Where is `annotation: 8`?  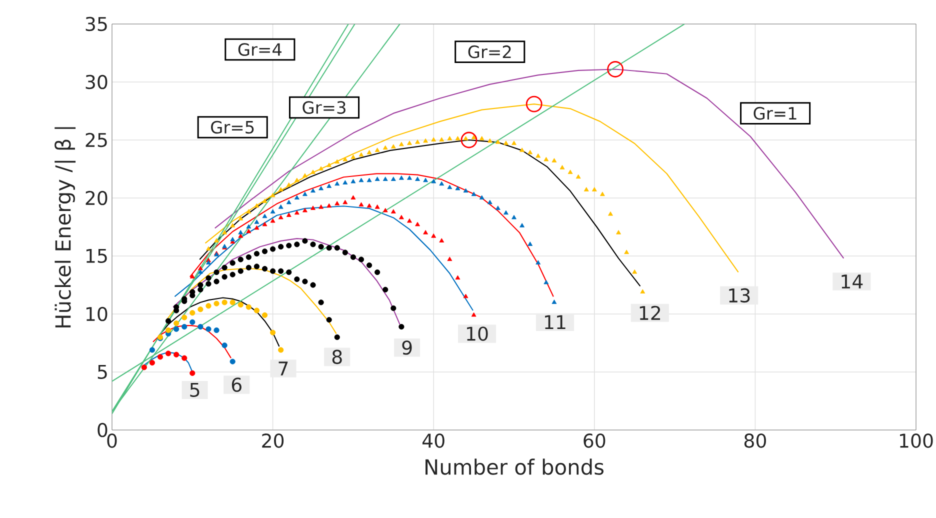
annotation: 8 is located at coordinates (337, 357).